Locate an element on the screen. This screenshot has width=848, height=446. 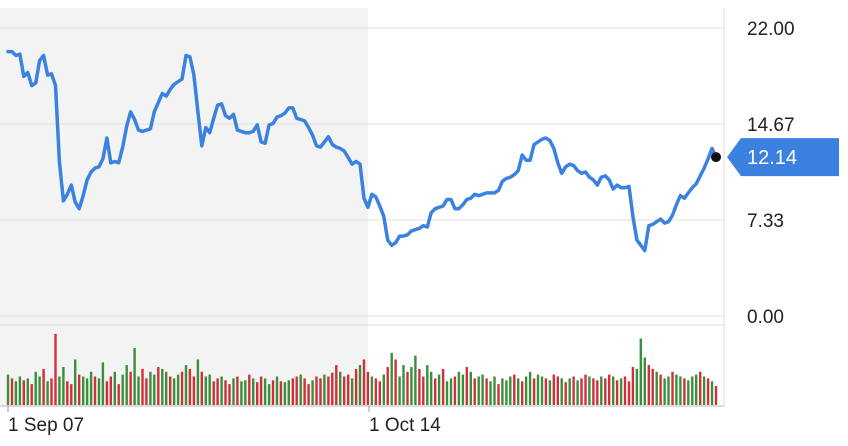
volume-bars is located at coordinates (362, 369).